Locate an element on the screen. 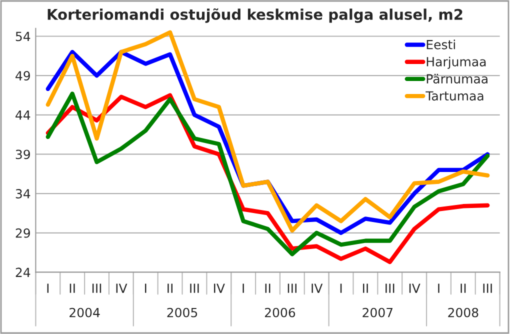 This screenshot has width=510, height=334. legend-label: Harjumaa is located at coordinates (456, 62).